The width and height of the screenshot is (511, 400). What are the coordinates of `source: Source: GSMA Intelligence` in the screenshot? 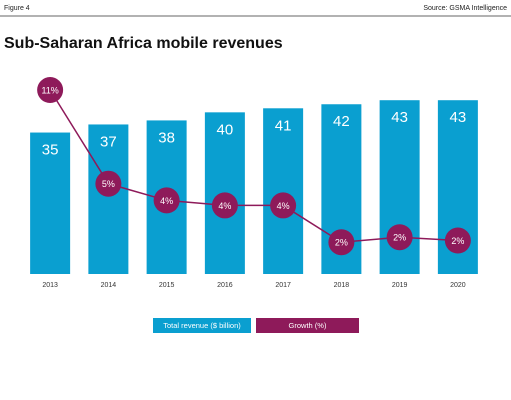 It's located at (465, 8).